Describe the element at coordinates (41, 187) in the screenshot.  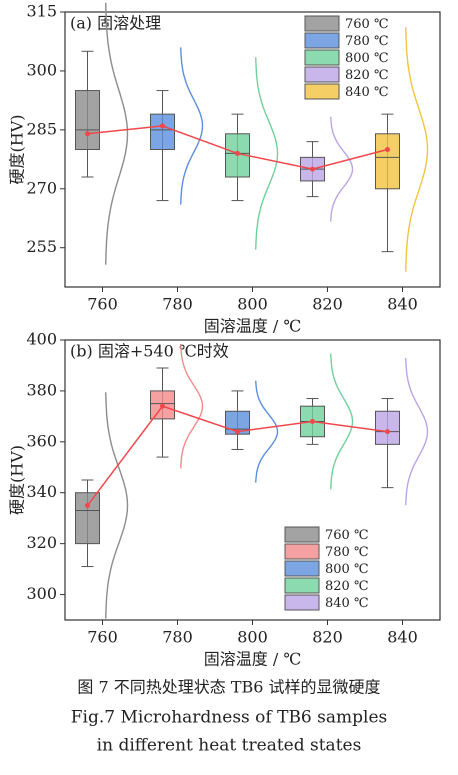
I see `y-tick-label: 270` at that location.